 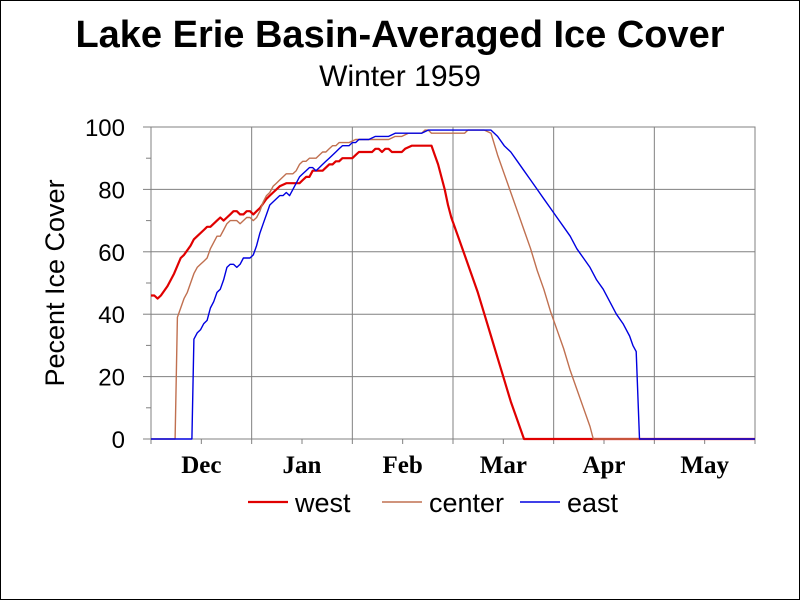 I want to click on x-tick-label: Jan, so click(x=302, y=465).